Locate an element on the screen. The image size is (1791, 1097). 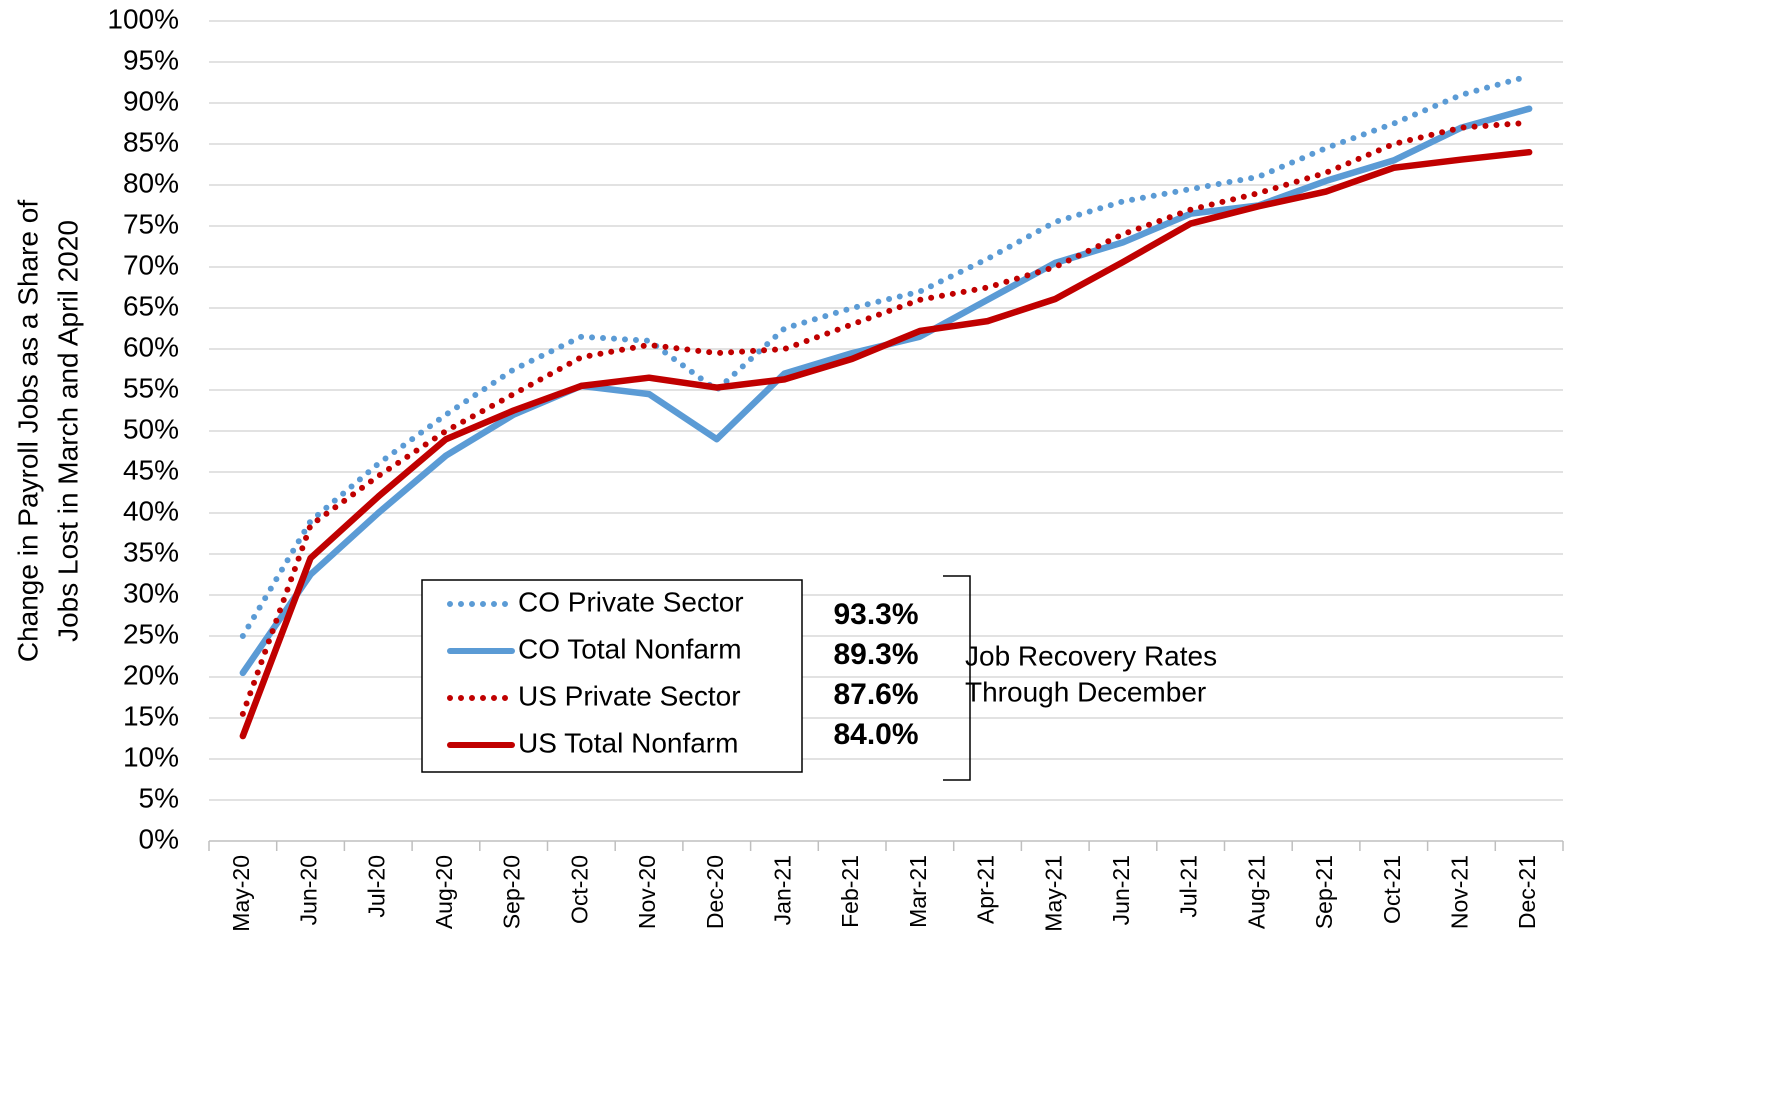
y-tick-label: 0% is located at coordinates (159, 838).